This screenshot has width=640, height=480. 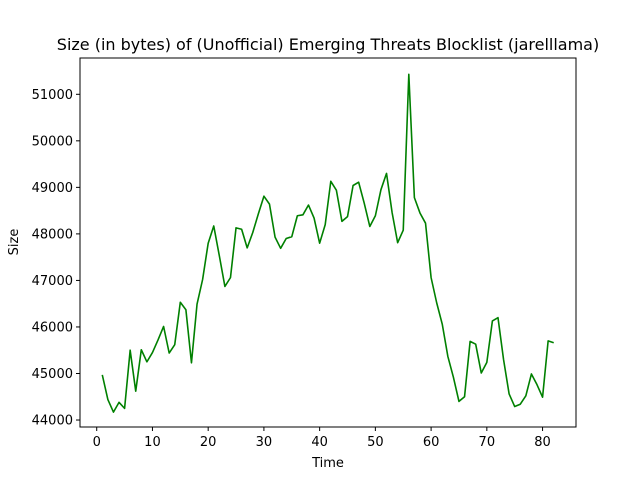 What do you see at coordinates (264, 442) in the screenshot?
I see `x-tick-label: 30` at bounding box center [264, 442].